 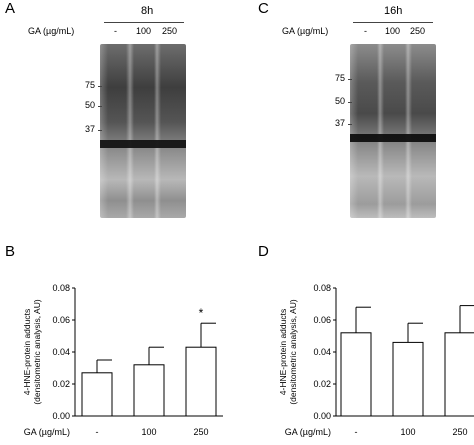 What do you see at coordinates (144, 31) in the screenshot?
I see `blot-a-lane-2: 100` at bounding box center [144, 31].